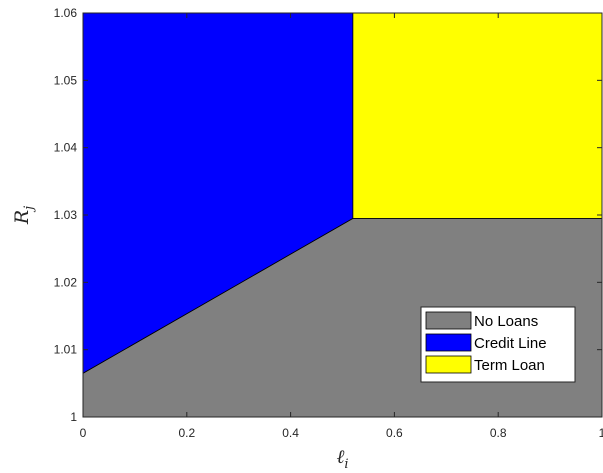 The image size is (603, 473). I want to click on x-tick-label: 0.8, so click(498, 433).